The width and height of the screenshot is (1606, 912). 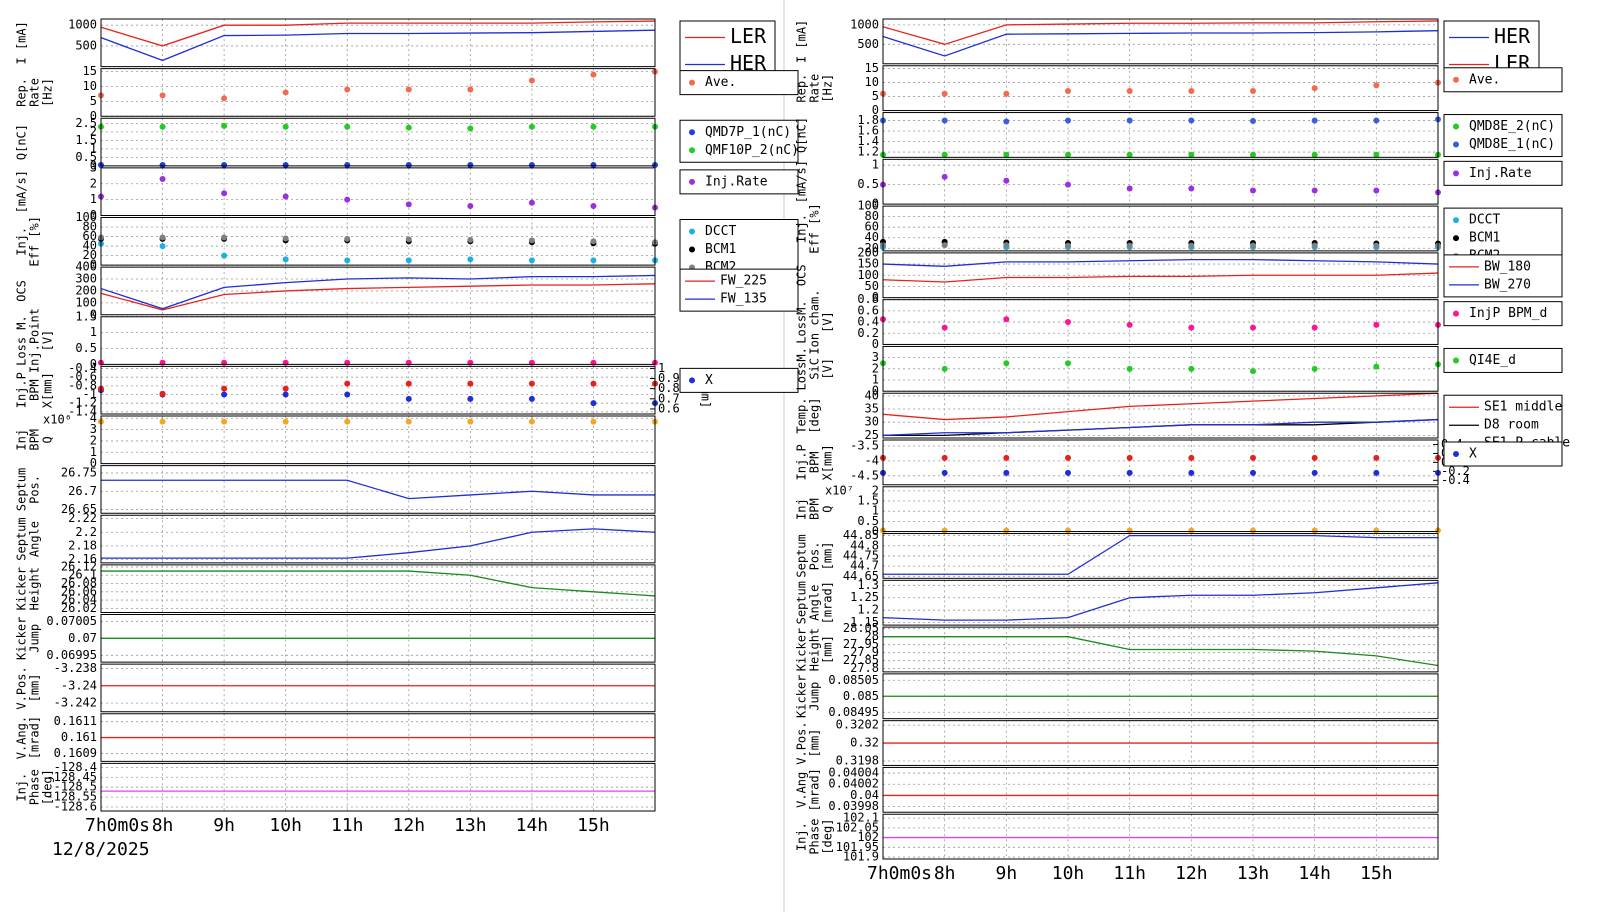 What do you see at coordinates (1484, 238) in the screenshot?
I see `legend-label: BCM1` at bounding box center [1484, 238].